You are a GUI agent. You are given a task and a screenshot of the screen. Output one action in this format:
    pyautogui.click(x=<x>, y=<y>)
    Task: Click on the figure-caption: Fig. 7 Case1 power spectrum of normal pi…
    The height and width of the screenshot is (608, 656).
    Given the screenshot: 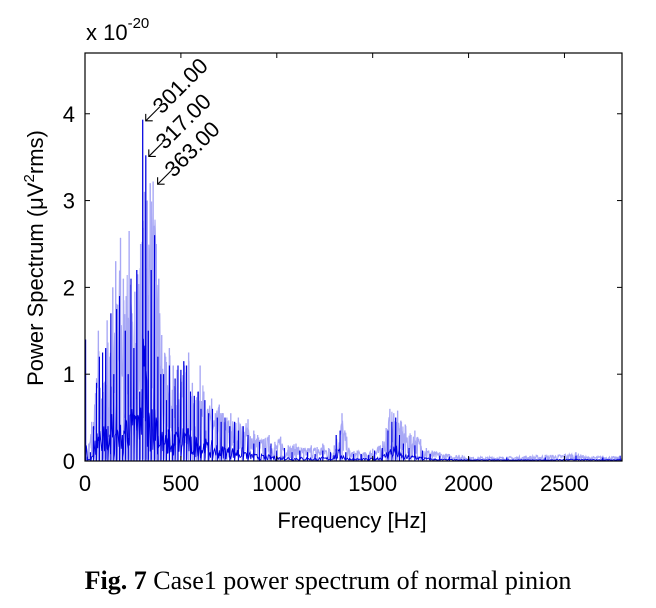 What is the action you would take?
    pyautogui.click(x=328, y=581)
    